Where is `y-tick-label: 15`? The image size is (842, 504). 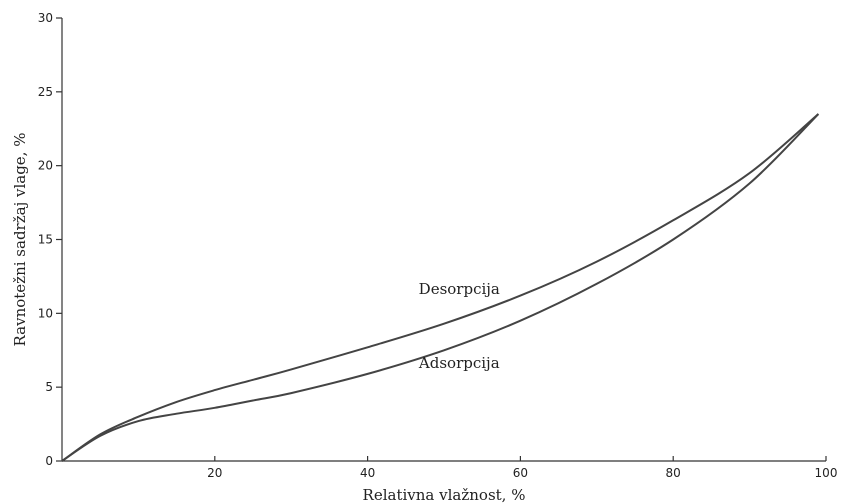
y-tick-label: 15 is located at coordinates (45, 240).